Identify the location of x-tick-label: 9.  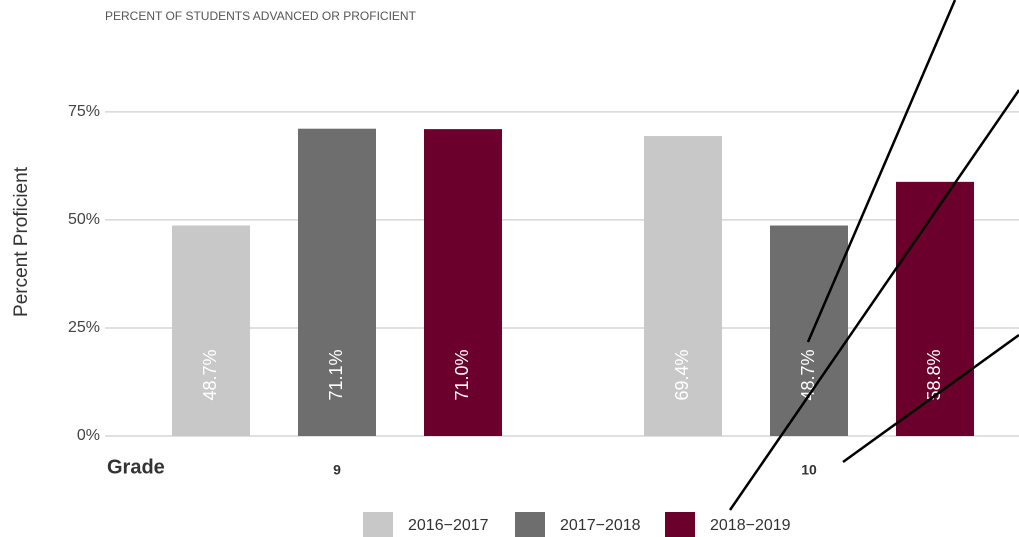
(337, 470).